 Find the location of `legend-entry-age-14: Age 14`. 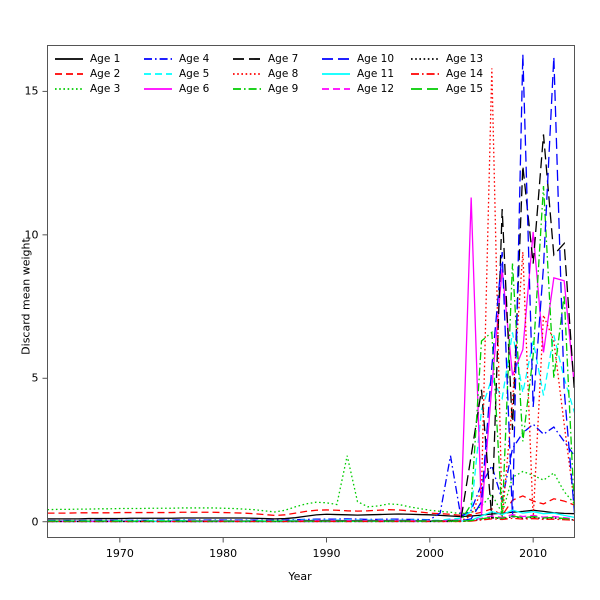

legend-entry-age-14: Age 14 is located at coordinates (454, 74).